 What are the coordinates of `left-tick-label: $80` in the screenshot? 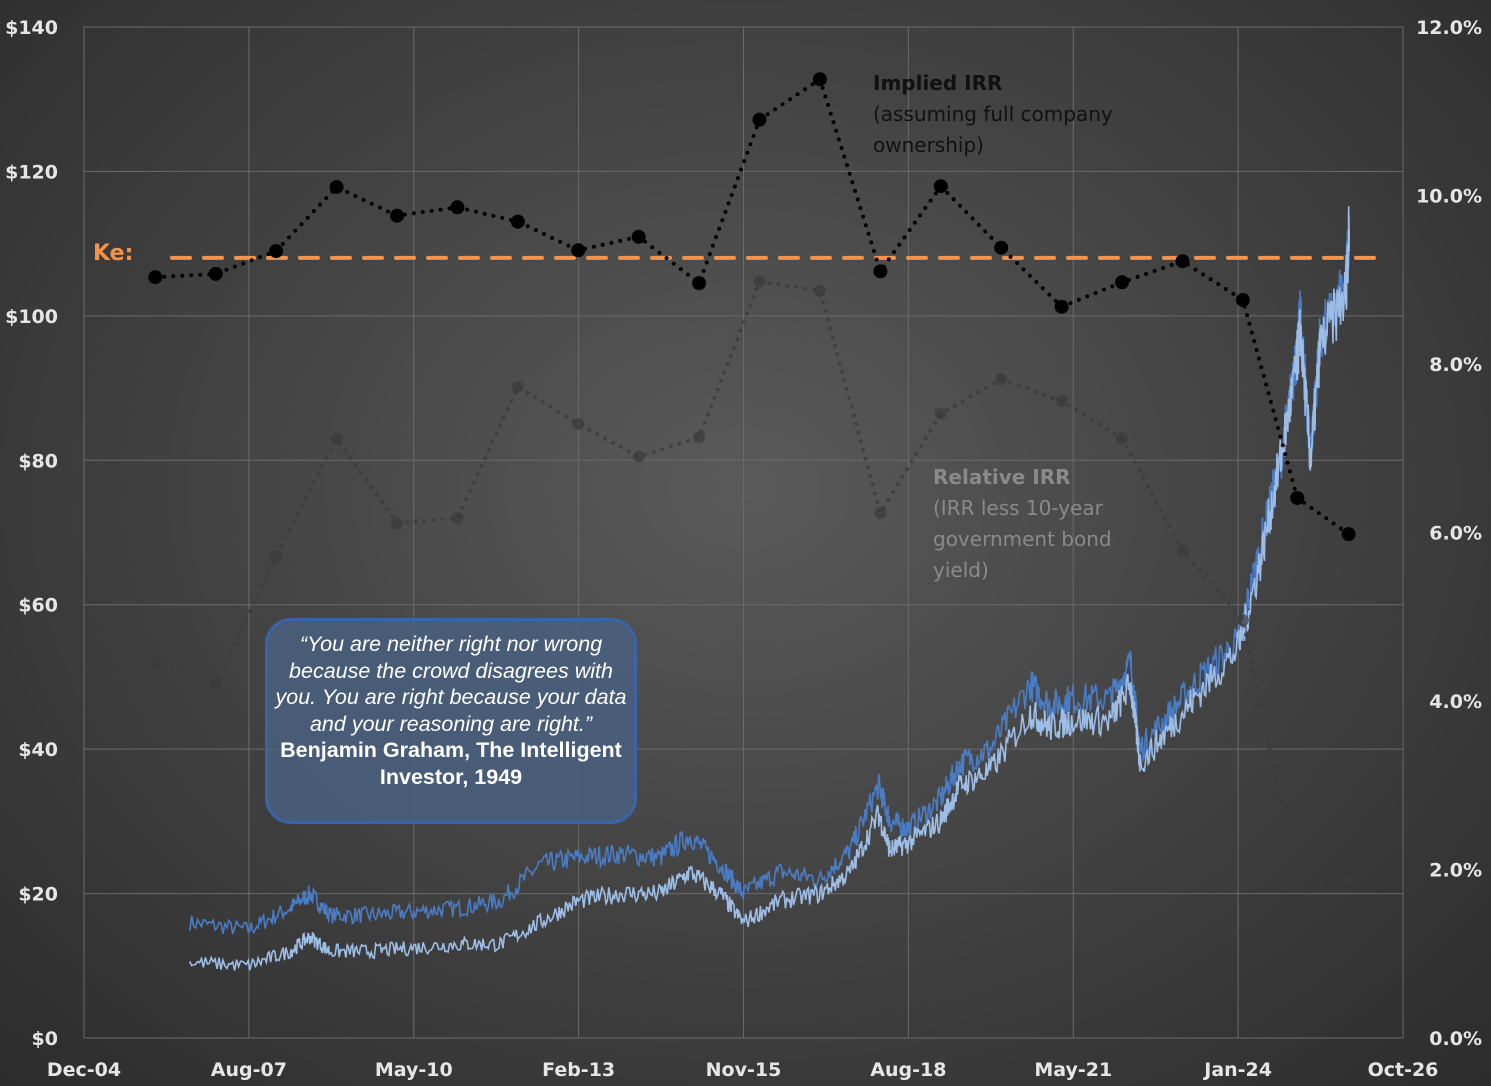 It's located at (38, 461).